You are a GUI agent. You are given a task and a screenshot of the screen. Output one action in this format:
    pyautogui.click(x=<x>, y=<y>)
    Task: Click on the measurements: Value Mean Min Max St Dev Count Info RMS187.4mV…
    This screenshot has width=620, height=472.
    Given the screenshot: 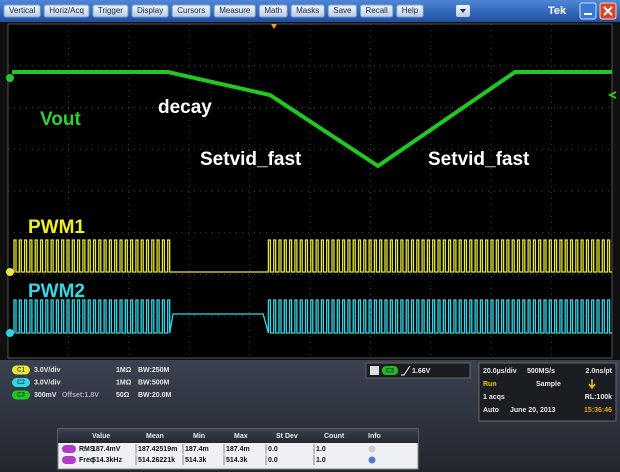 What is the action you would take?
    pyautogui.click(x=221, y=449)
    